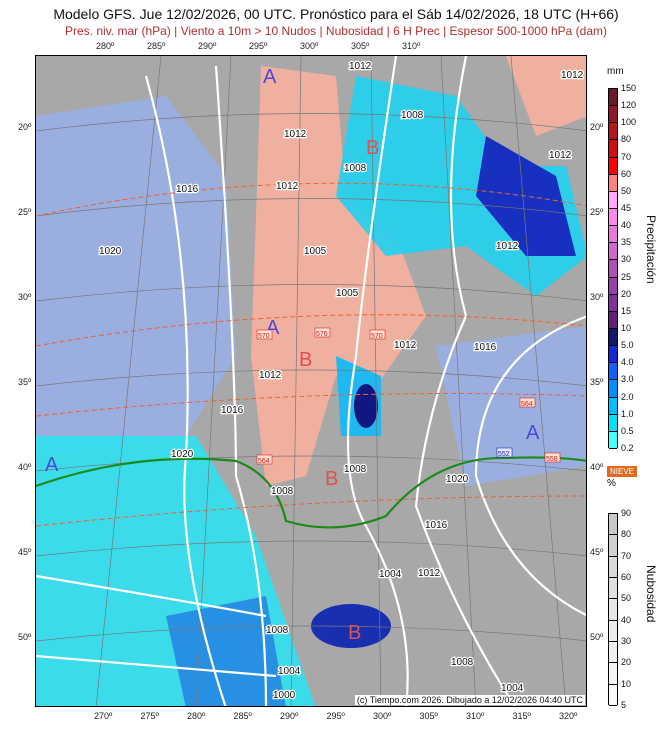 The width and height of the screenshot is (672, 732). Describe the element at coordinates (629, 88) in the screenshot. I see `legend-label: 150` at that location.